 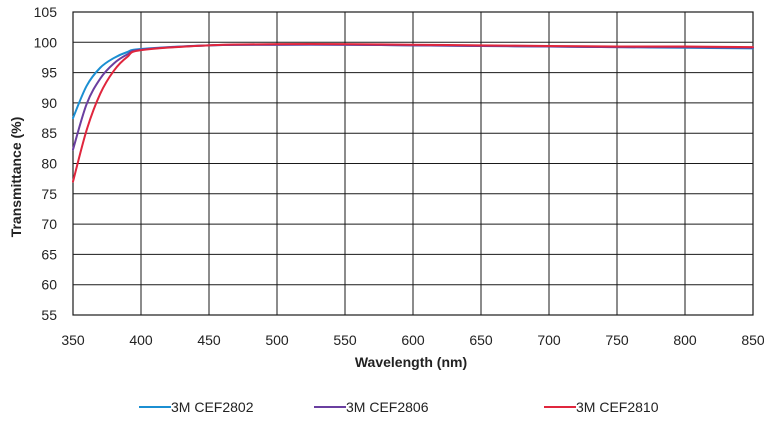 I want to click on legend: 3M CEF2802 3M CEF2806 3M CEF2810, so click(x=399, y=407).